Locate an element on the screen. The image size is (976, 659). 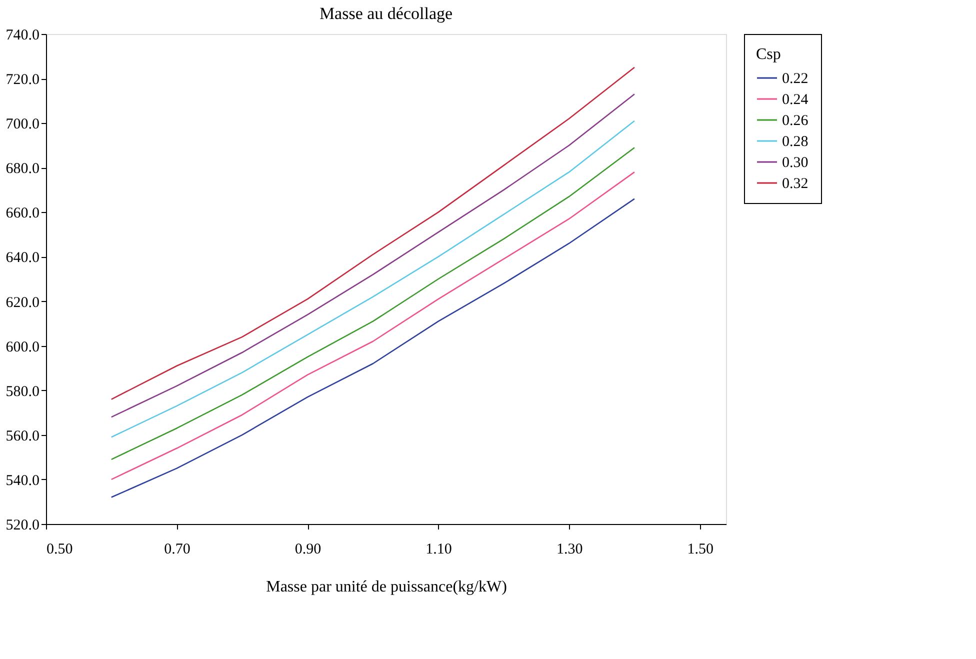
x-tick-label: 1.30 is located at coordinates (569, 550).